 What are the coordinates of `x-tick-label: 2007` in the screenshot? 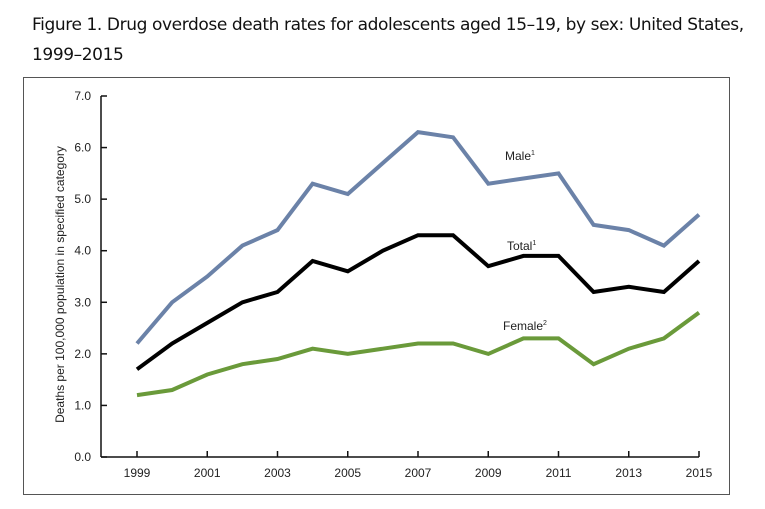 It's located at (418, 473).